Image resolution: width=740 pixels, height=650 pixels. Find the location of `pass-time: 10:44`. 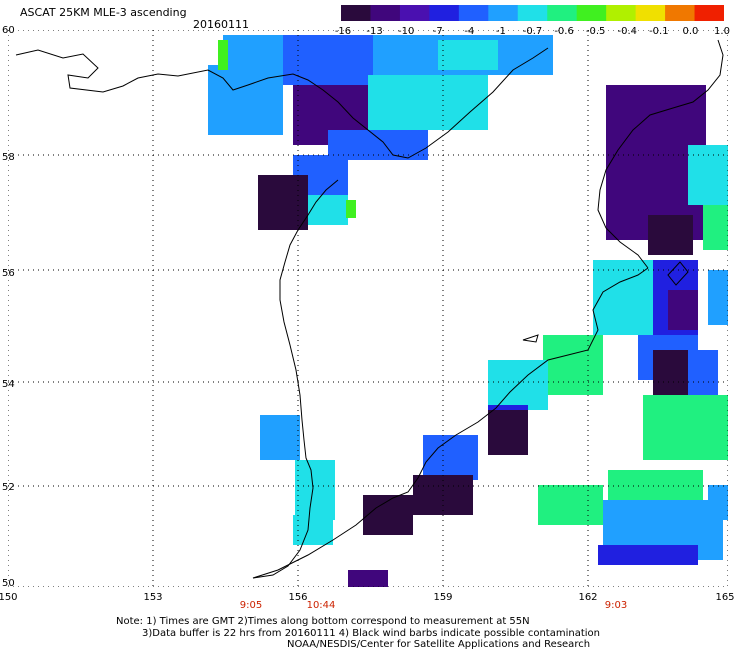

pass-time: 10:44 is located at coordinates (321, 605).